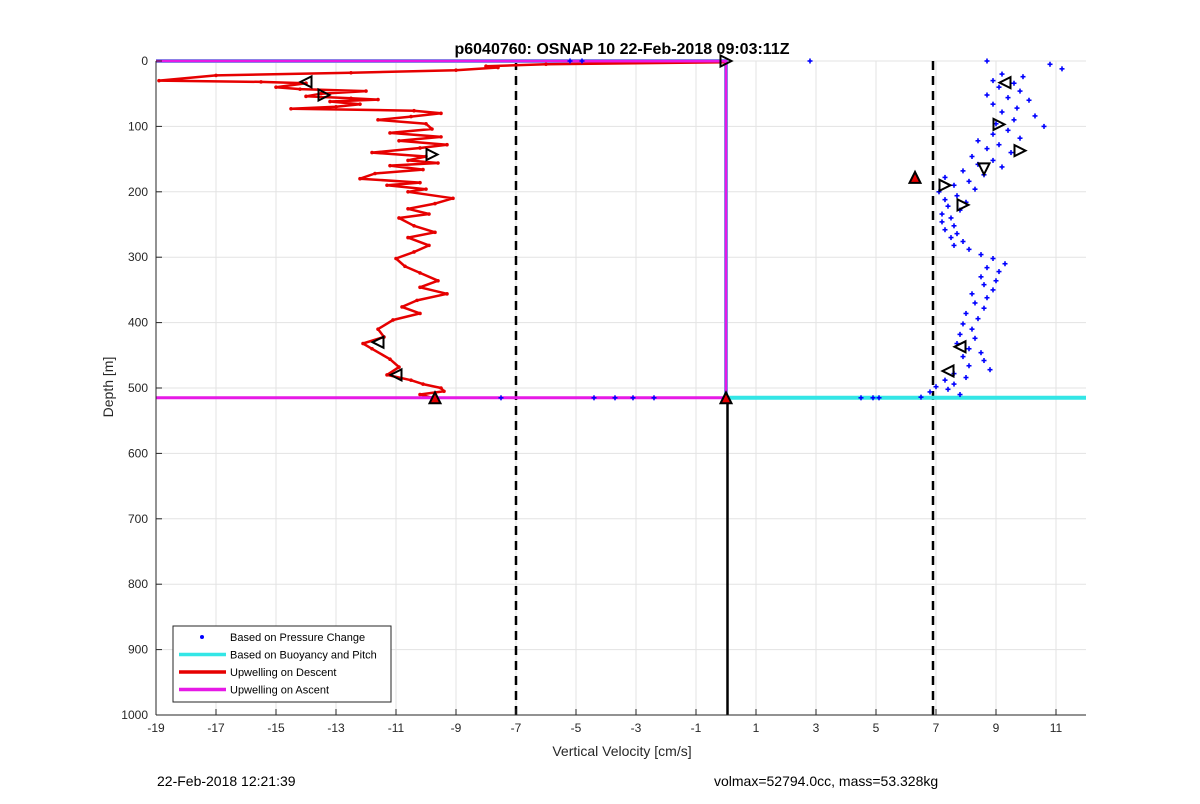 This screenshot has width=1200, height=804. What do you see at coordinates (621, 49) in the screenshot?
I see `chart-title: p6040760: OSNAP 10 22-Feb-2018 09:03:11Z` at bounding box center [621, 49].